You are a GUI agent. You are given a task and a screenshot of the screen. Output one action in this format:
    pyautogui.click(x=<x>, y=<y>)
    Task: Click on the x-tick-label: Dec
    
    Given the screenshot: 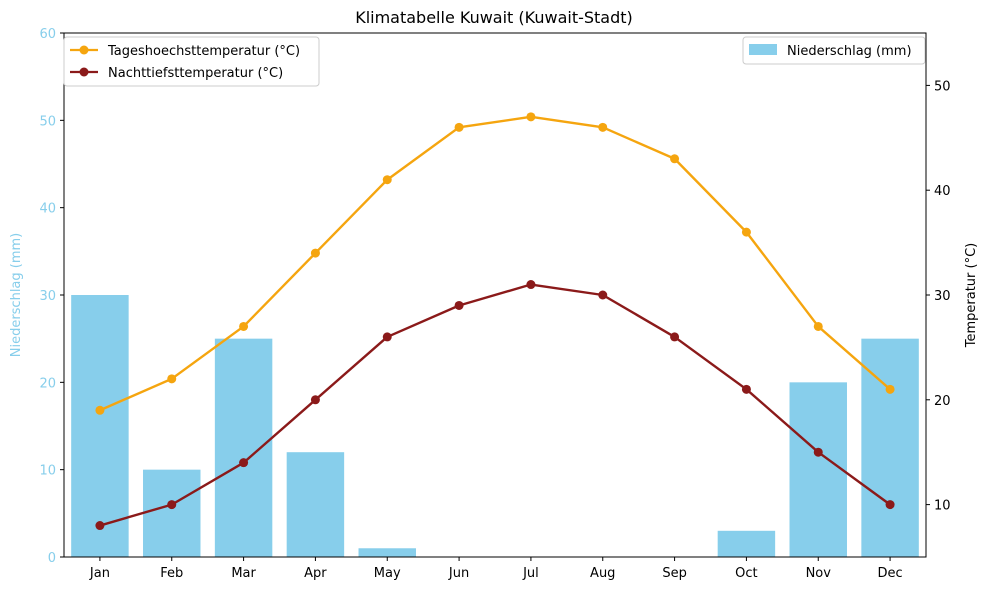 What is the action you would take?
    pyautogui.click(x=890, y=573)
    